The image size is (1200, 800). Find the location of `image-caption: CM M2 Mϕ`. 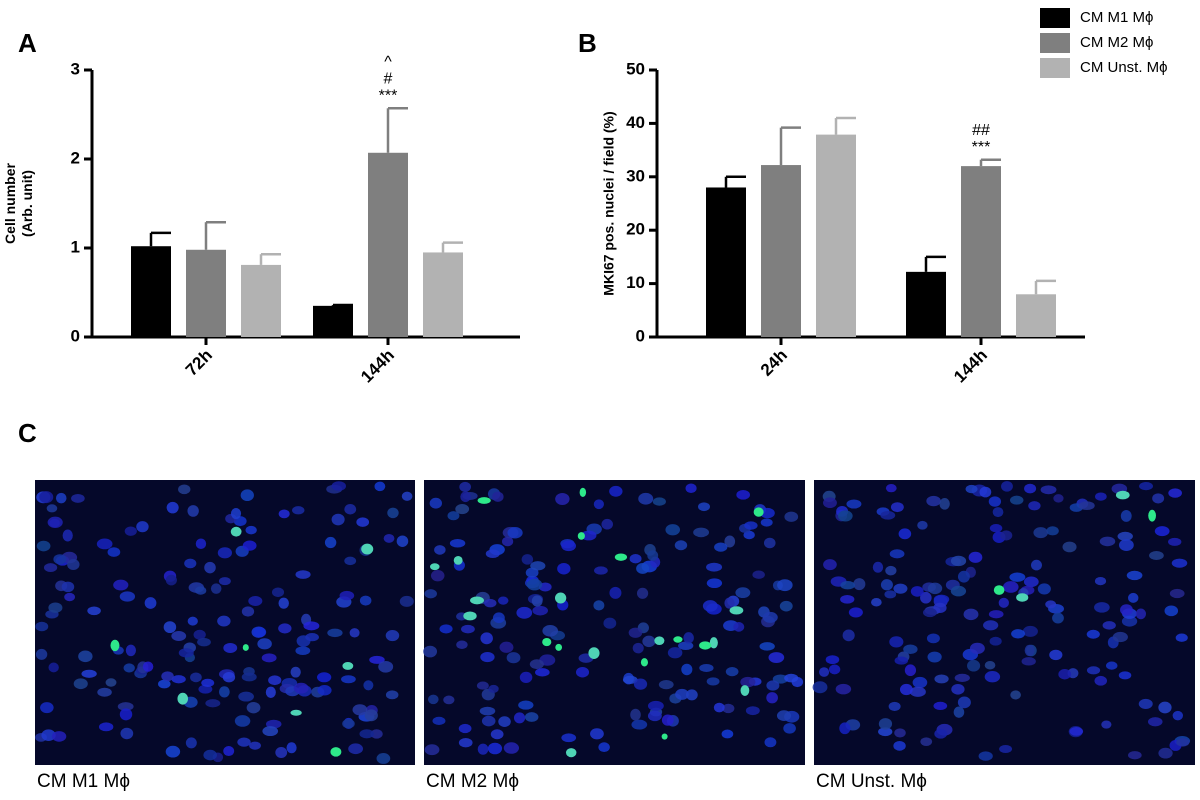

image-caption: CM M2 Mϕ is located at coordinates (472, 781).